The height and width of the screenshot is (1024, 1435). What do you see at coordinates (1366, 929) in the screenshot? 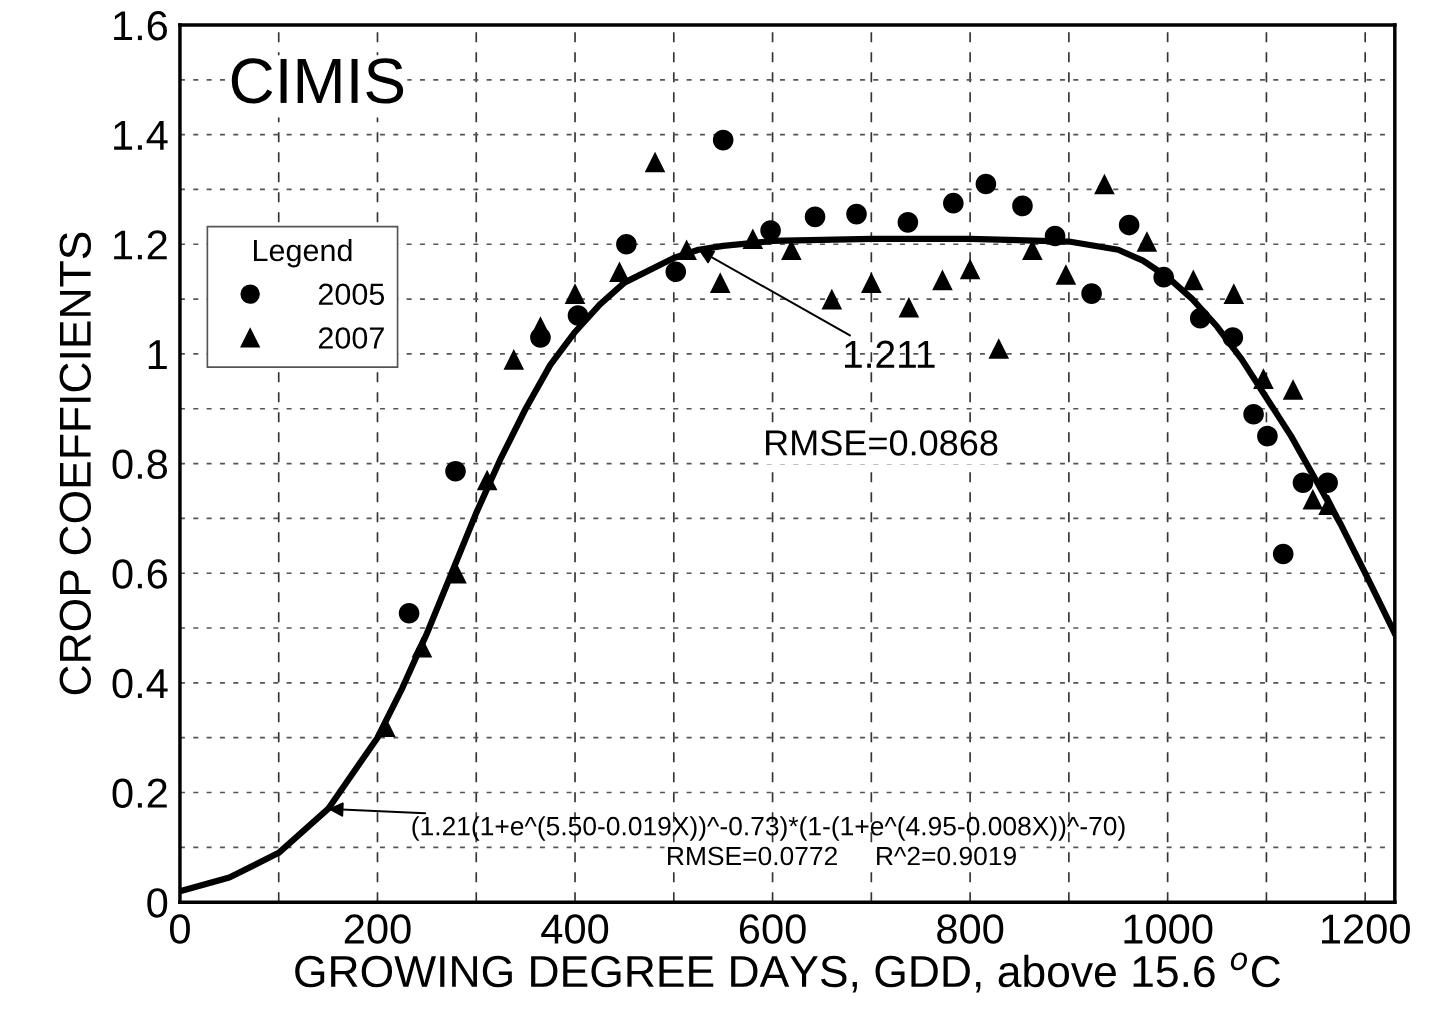
I see `x-tick-label: 1200` at bounding box center [1366, 929].